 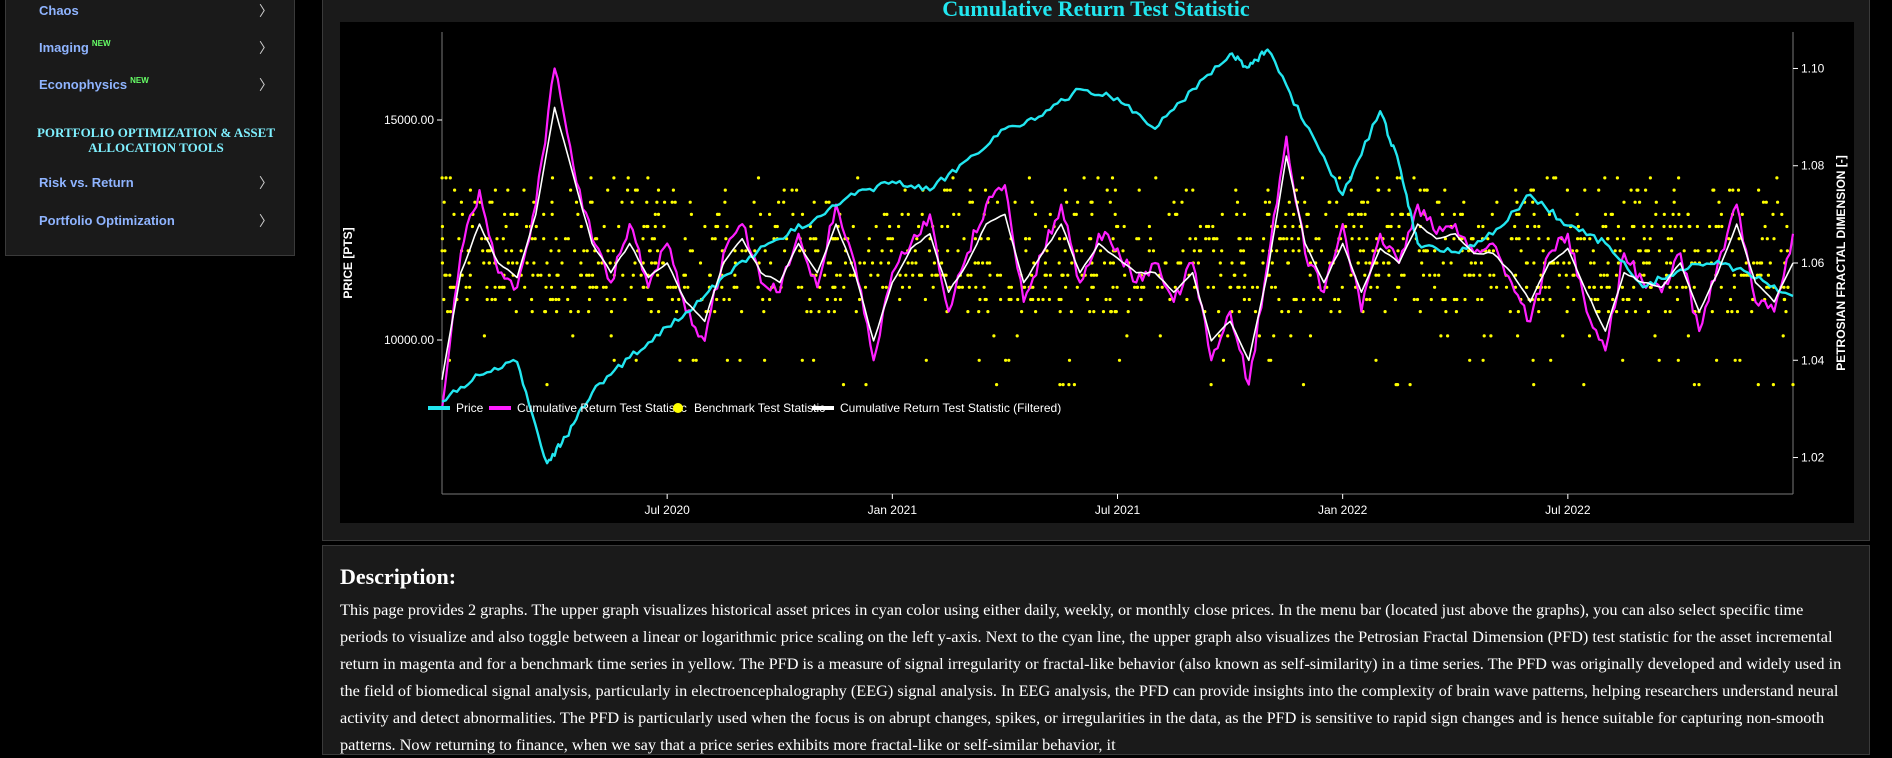 I want to click on chevron-right-icon: 〉, so click(x=266, y=11).